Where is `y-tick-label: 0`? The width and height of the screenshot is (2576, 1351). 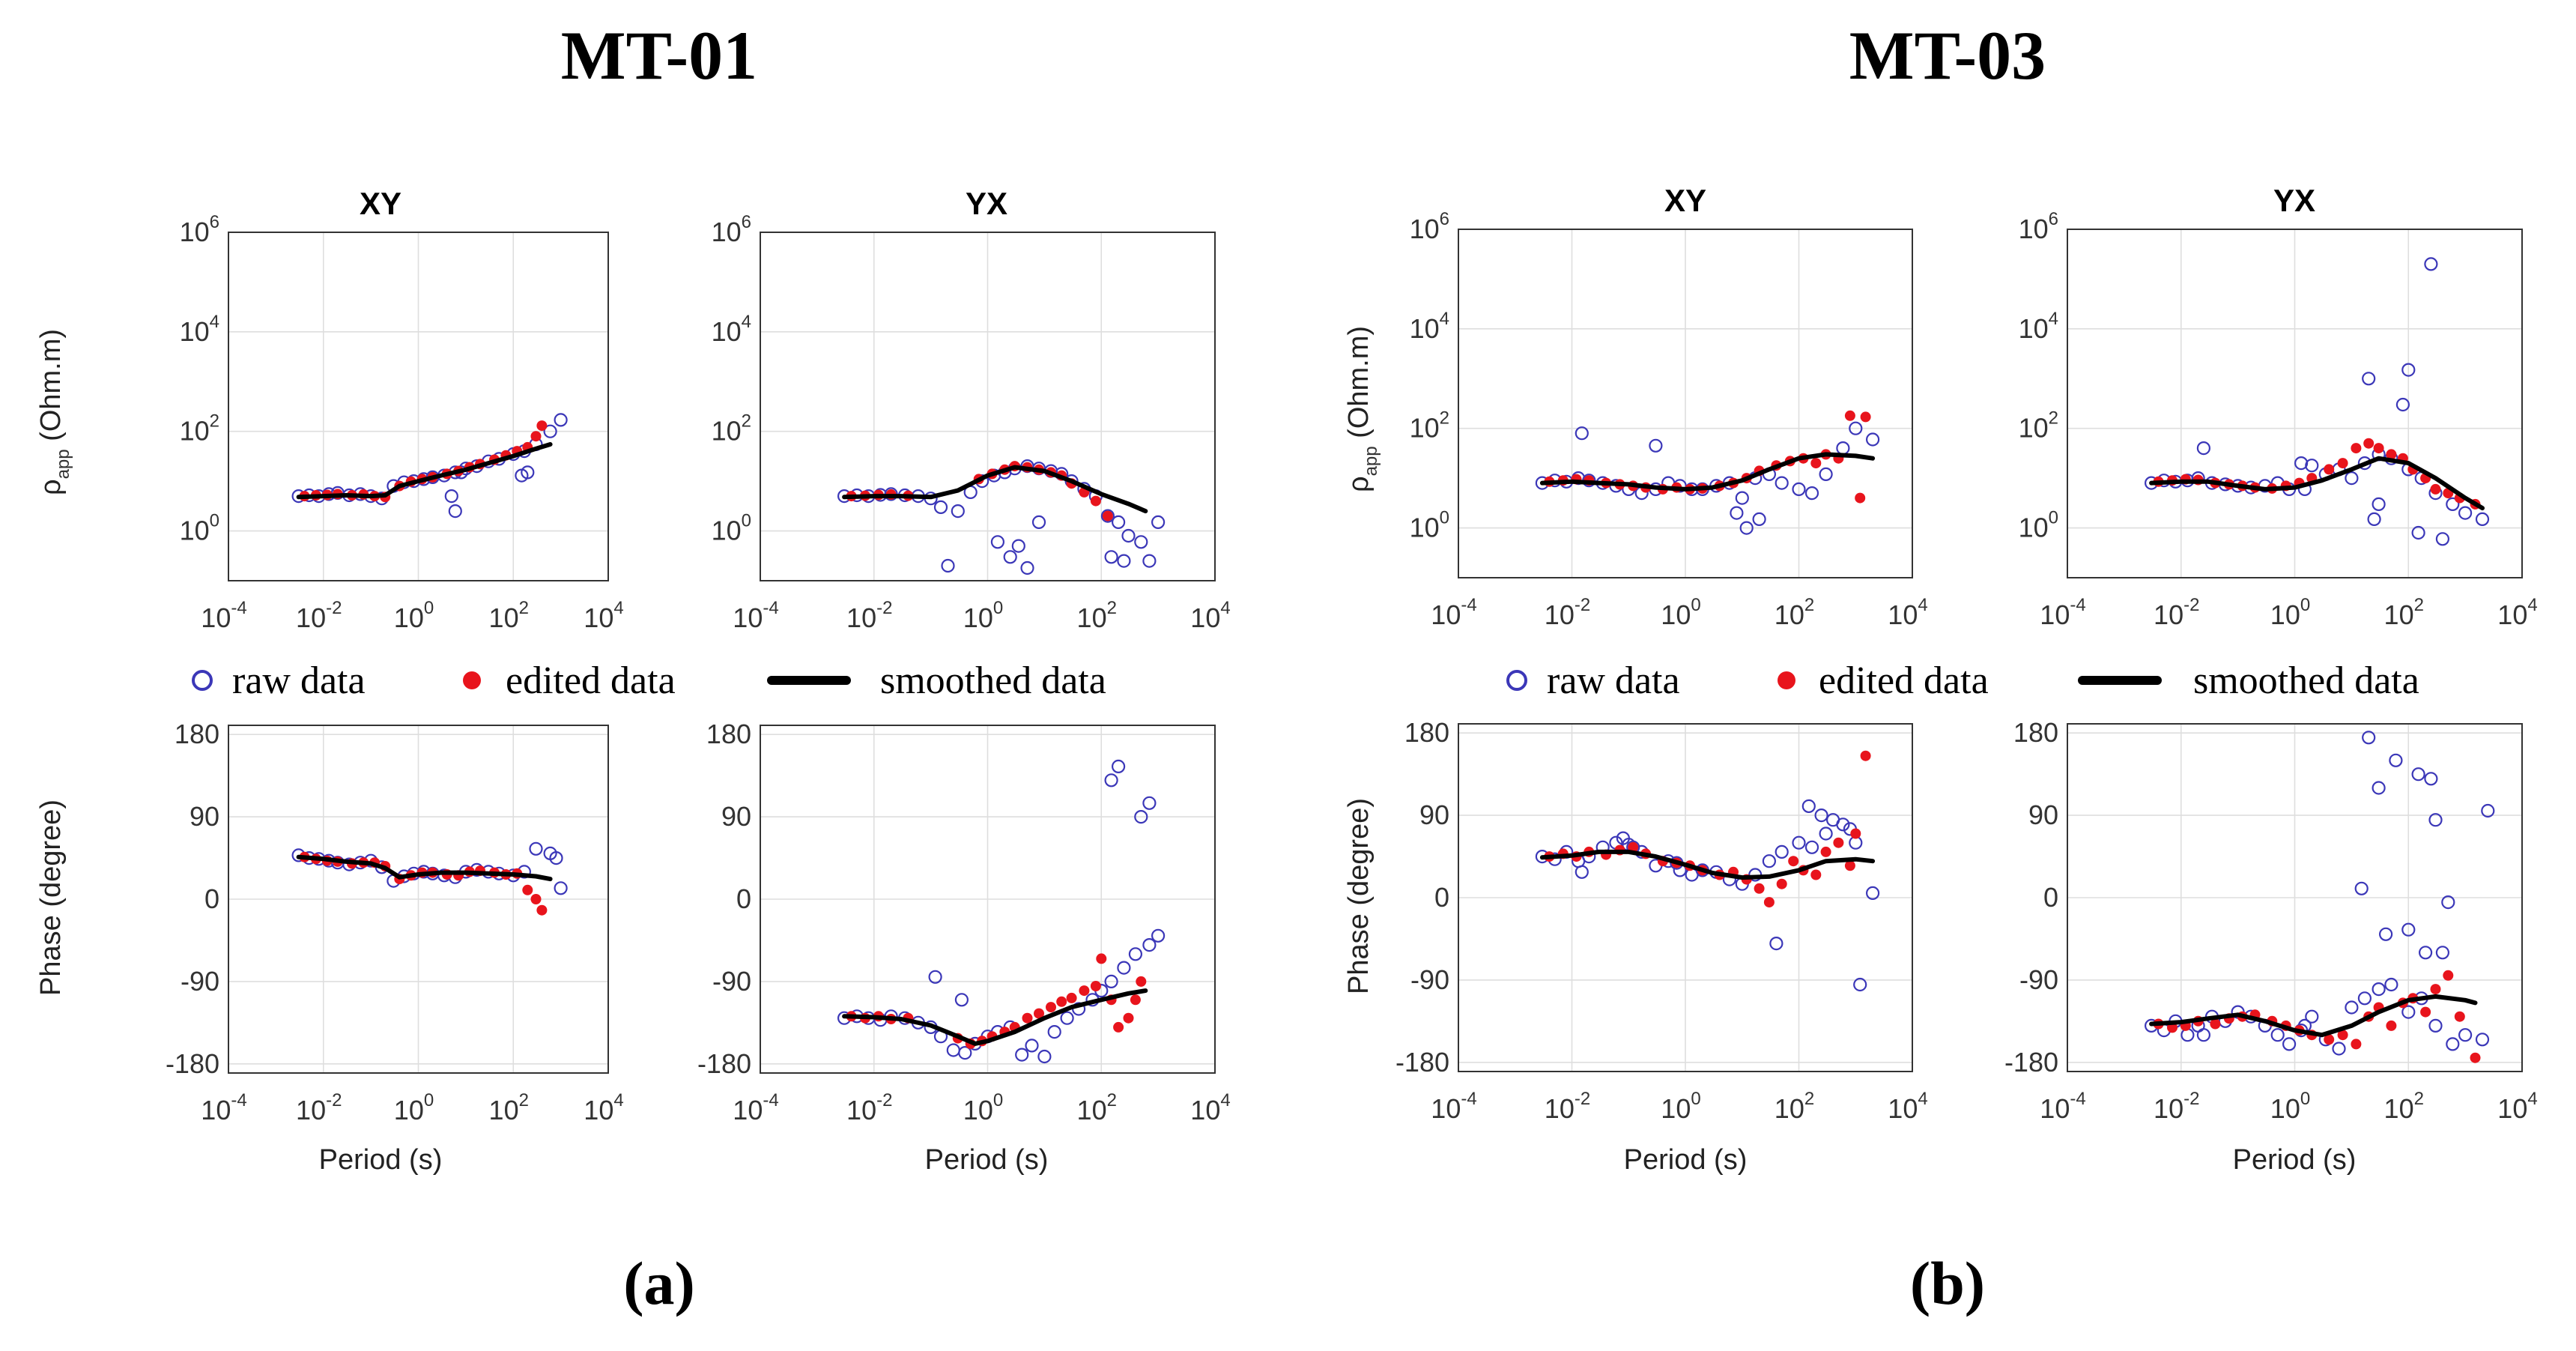 y-tick-label: 0 is located at coordinates (1441, 897).